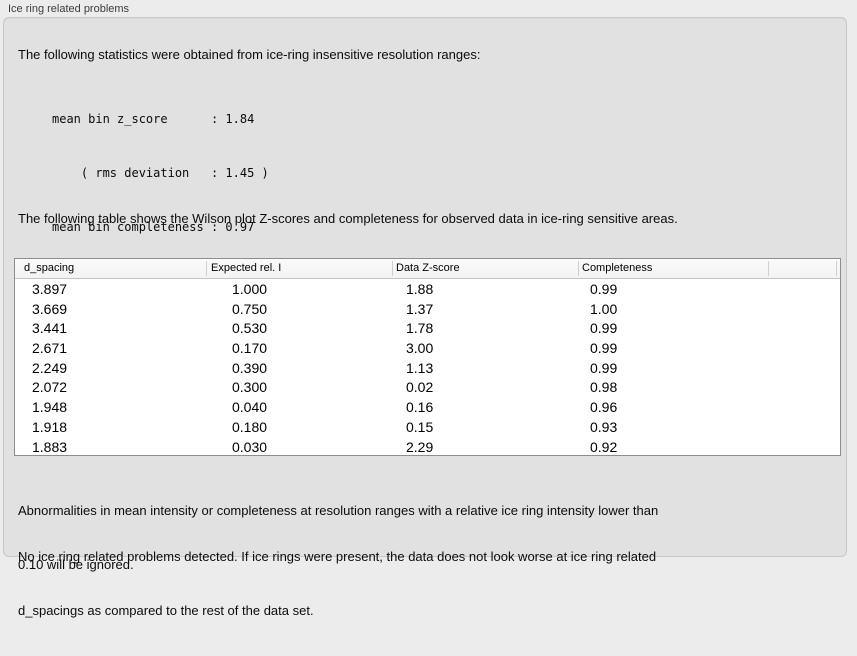 Image resolution: width=857 pixels, height=656 pixels. I want to click on cell-expected-rel-i: 0.180, so click(250, 426).